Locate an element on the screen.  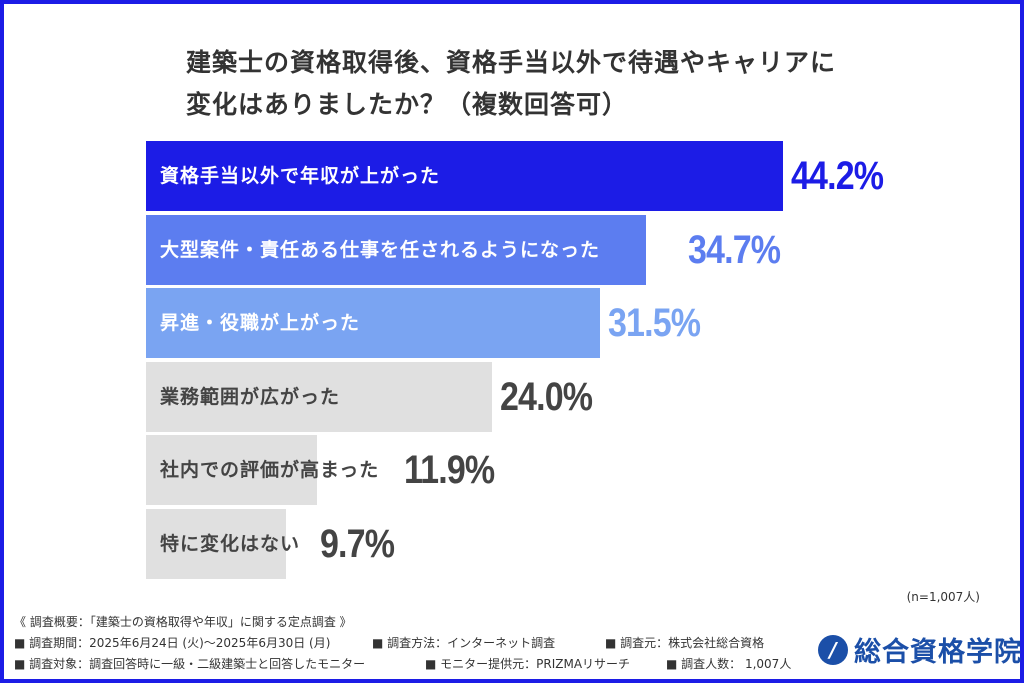
title-line-1: 建築士の資格取得後、資格手当以外で待遇やキャリアに is located at coordinates (511, 62).